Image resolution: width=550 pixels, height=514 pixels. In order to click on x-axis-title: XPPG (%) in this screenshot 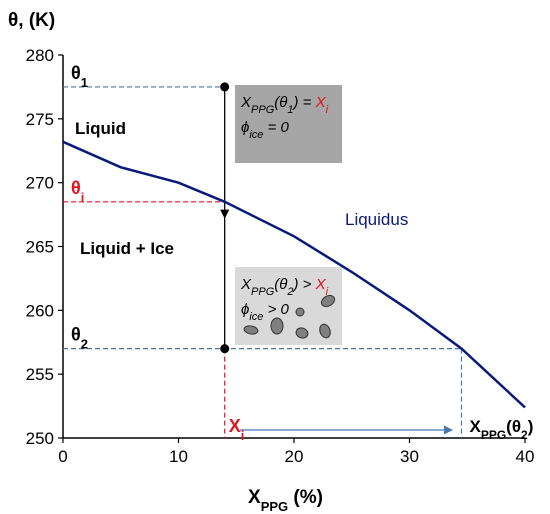, I will do `click(285, 500)`.